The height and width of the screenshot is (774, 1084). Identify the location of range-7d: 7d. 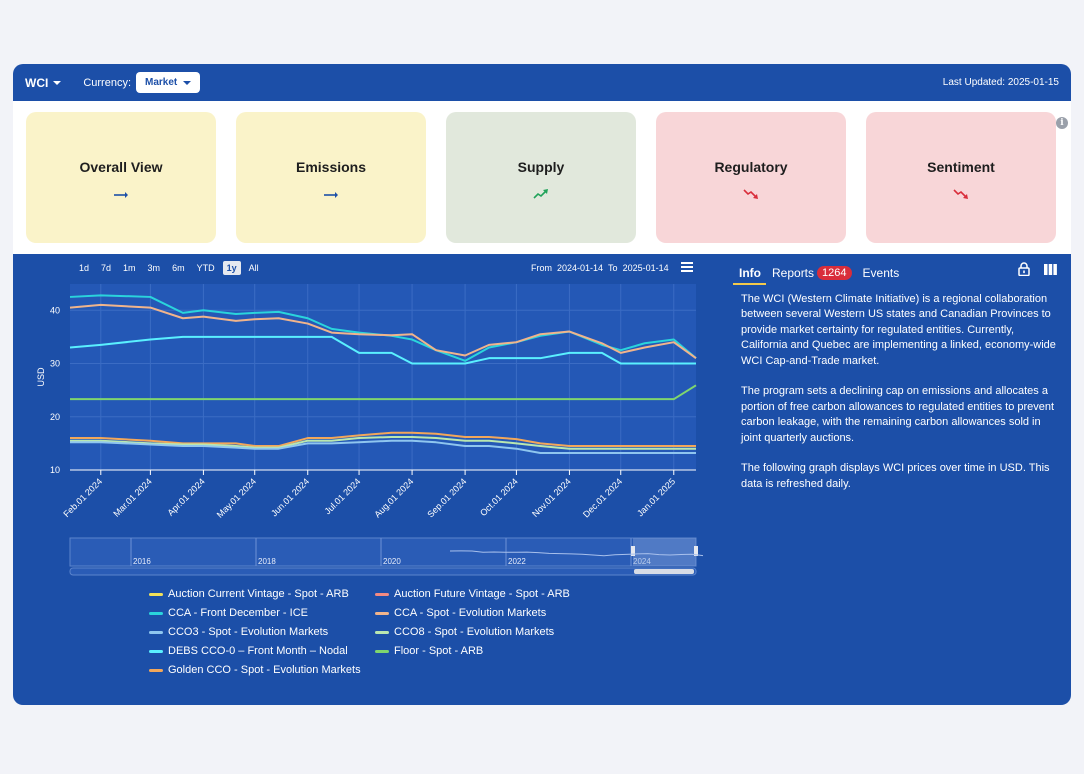
(106, 268).